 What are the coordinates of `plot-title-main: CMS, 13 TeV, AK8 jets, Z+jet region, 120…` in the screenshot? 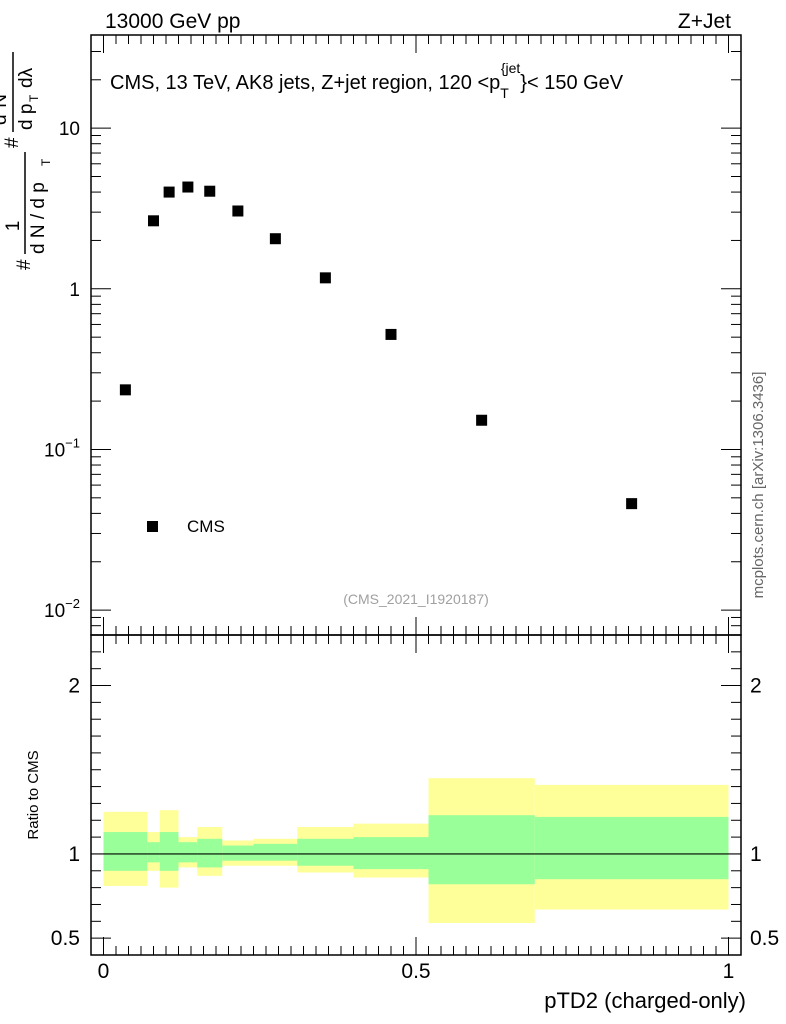 It's located at (305, 83).